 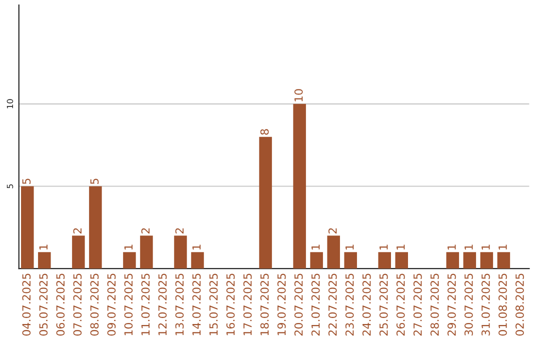 I want to click on x-tick-label: 29.07.2025, so click(x=451, y=305).